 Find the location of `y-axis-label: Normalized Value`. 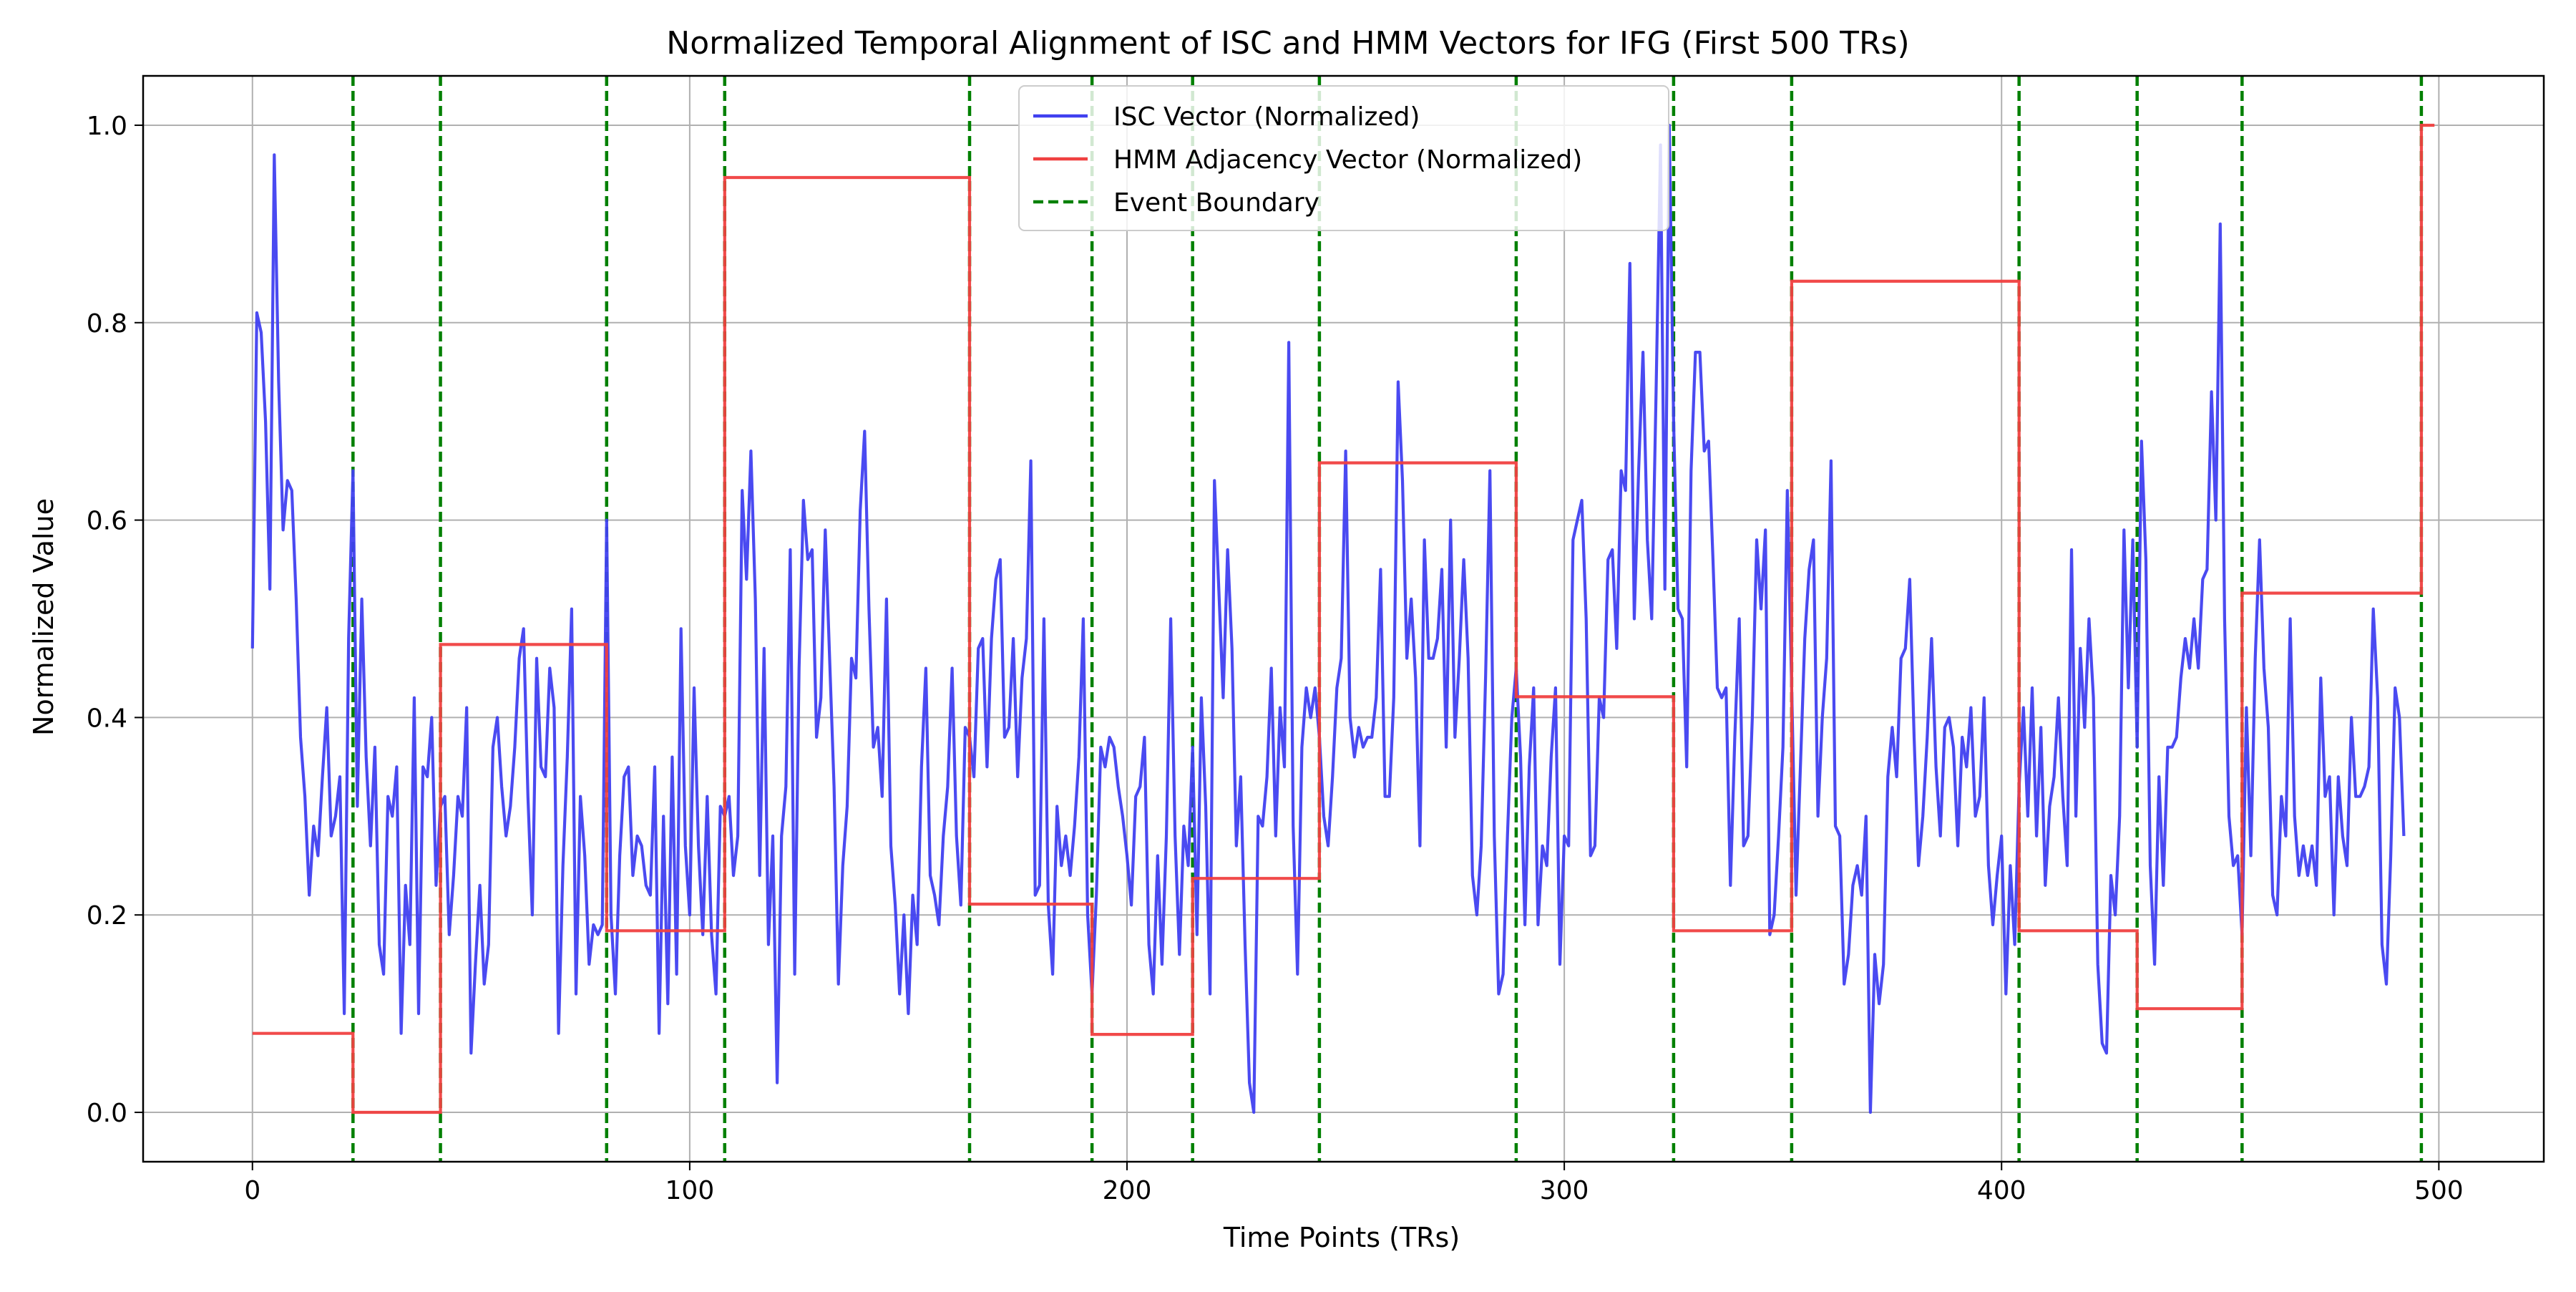

y-axis-label: Normalized Value is located at coordinates (43, 617).